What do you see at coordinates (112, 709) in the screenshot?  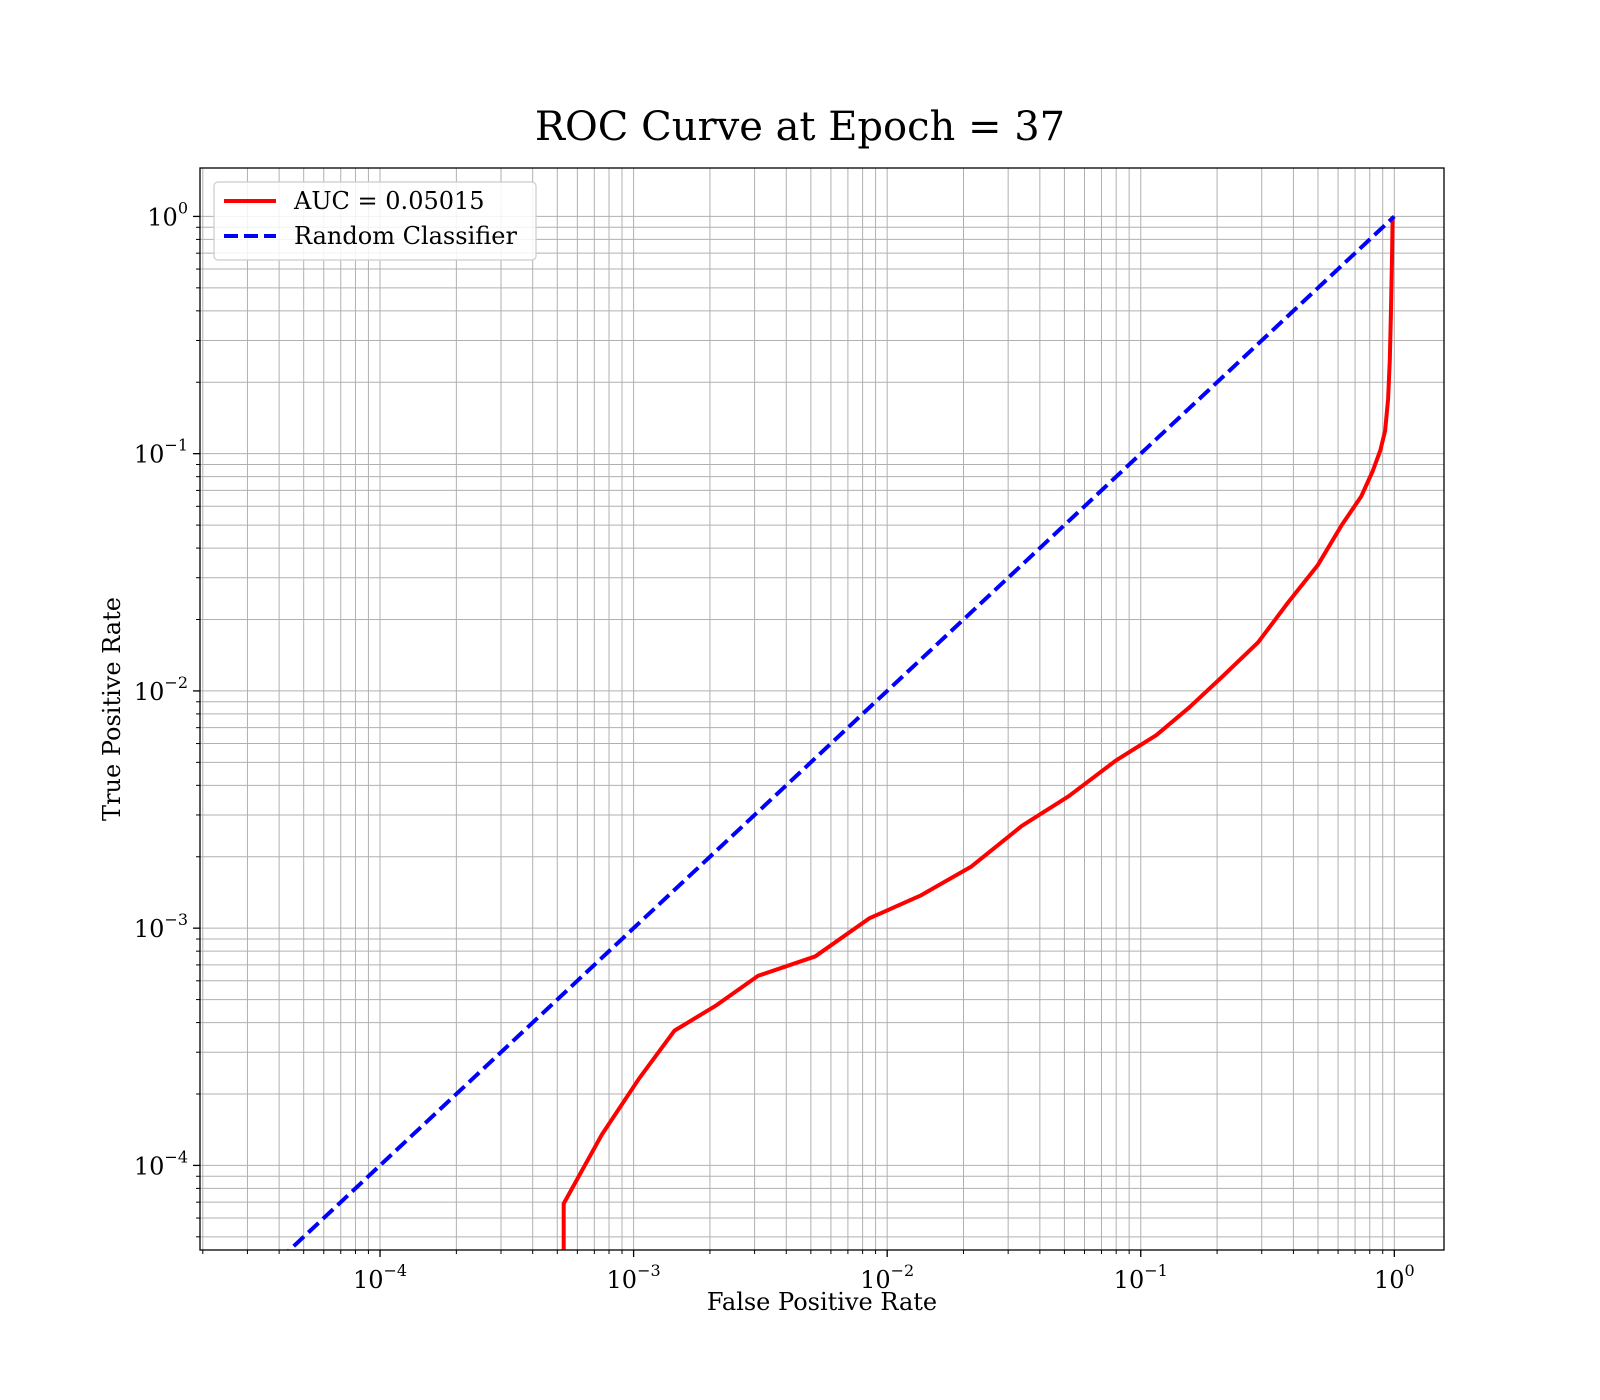 I see `y-axis-label: True Positive Rate` at bounding box center [112, 709].